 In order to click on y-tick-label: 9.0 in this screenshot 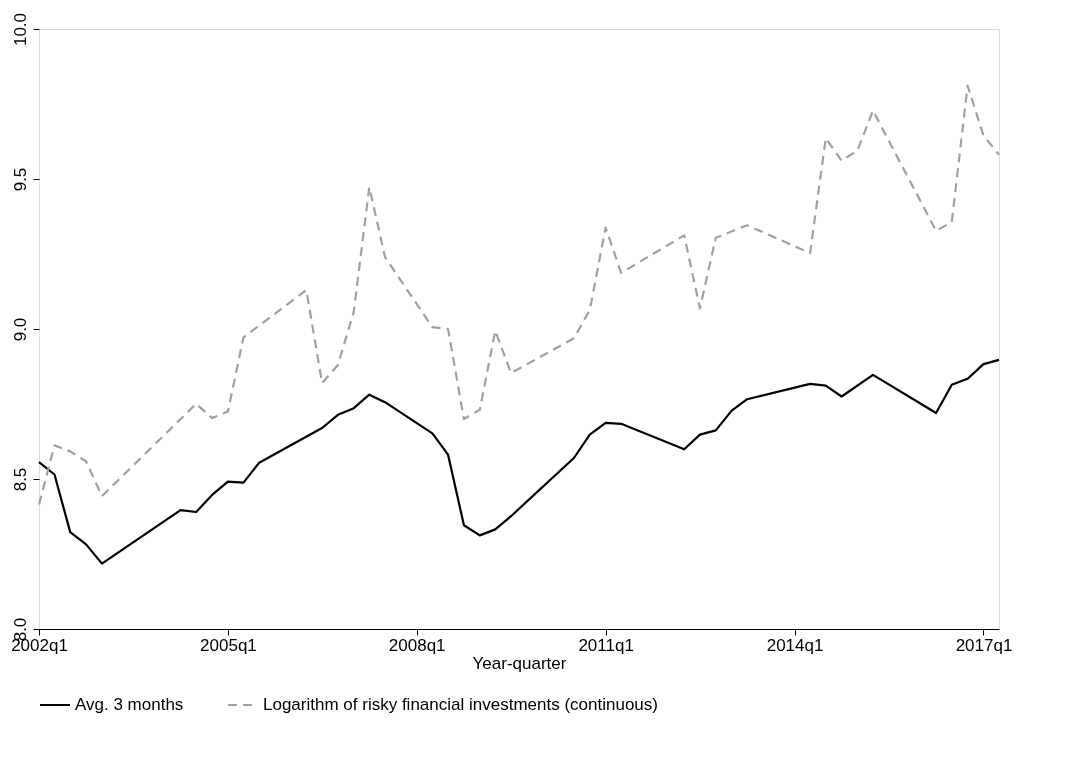, I will do `click(20, 329)`.